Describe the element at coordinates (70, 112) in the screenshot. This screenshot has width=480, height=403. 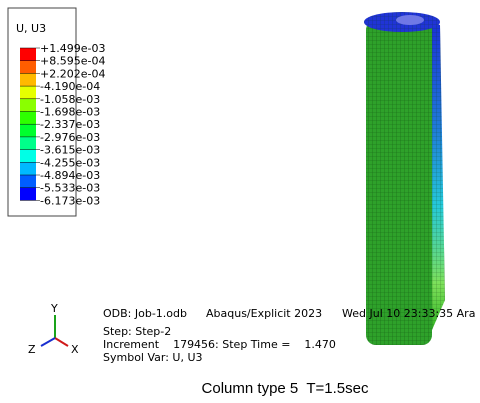
I see `legend-label: -1.698e-03` at that location.